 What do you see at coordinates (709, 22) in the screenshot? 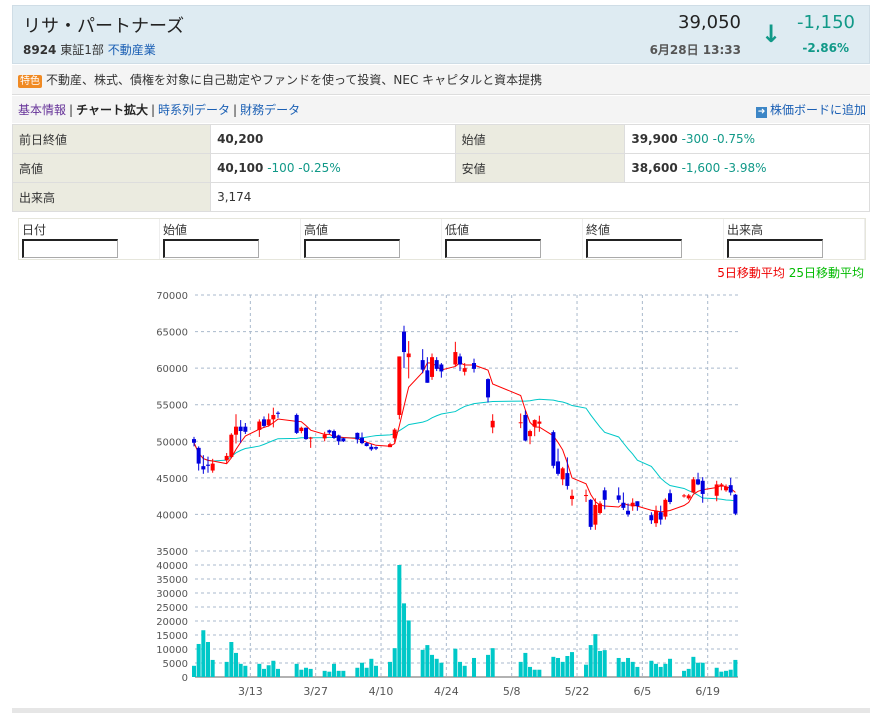
I see `current-price: 39,050` at bounding box center [709, 22].